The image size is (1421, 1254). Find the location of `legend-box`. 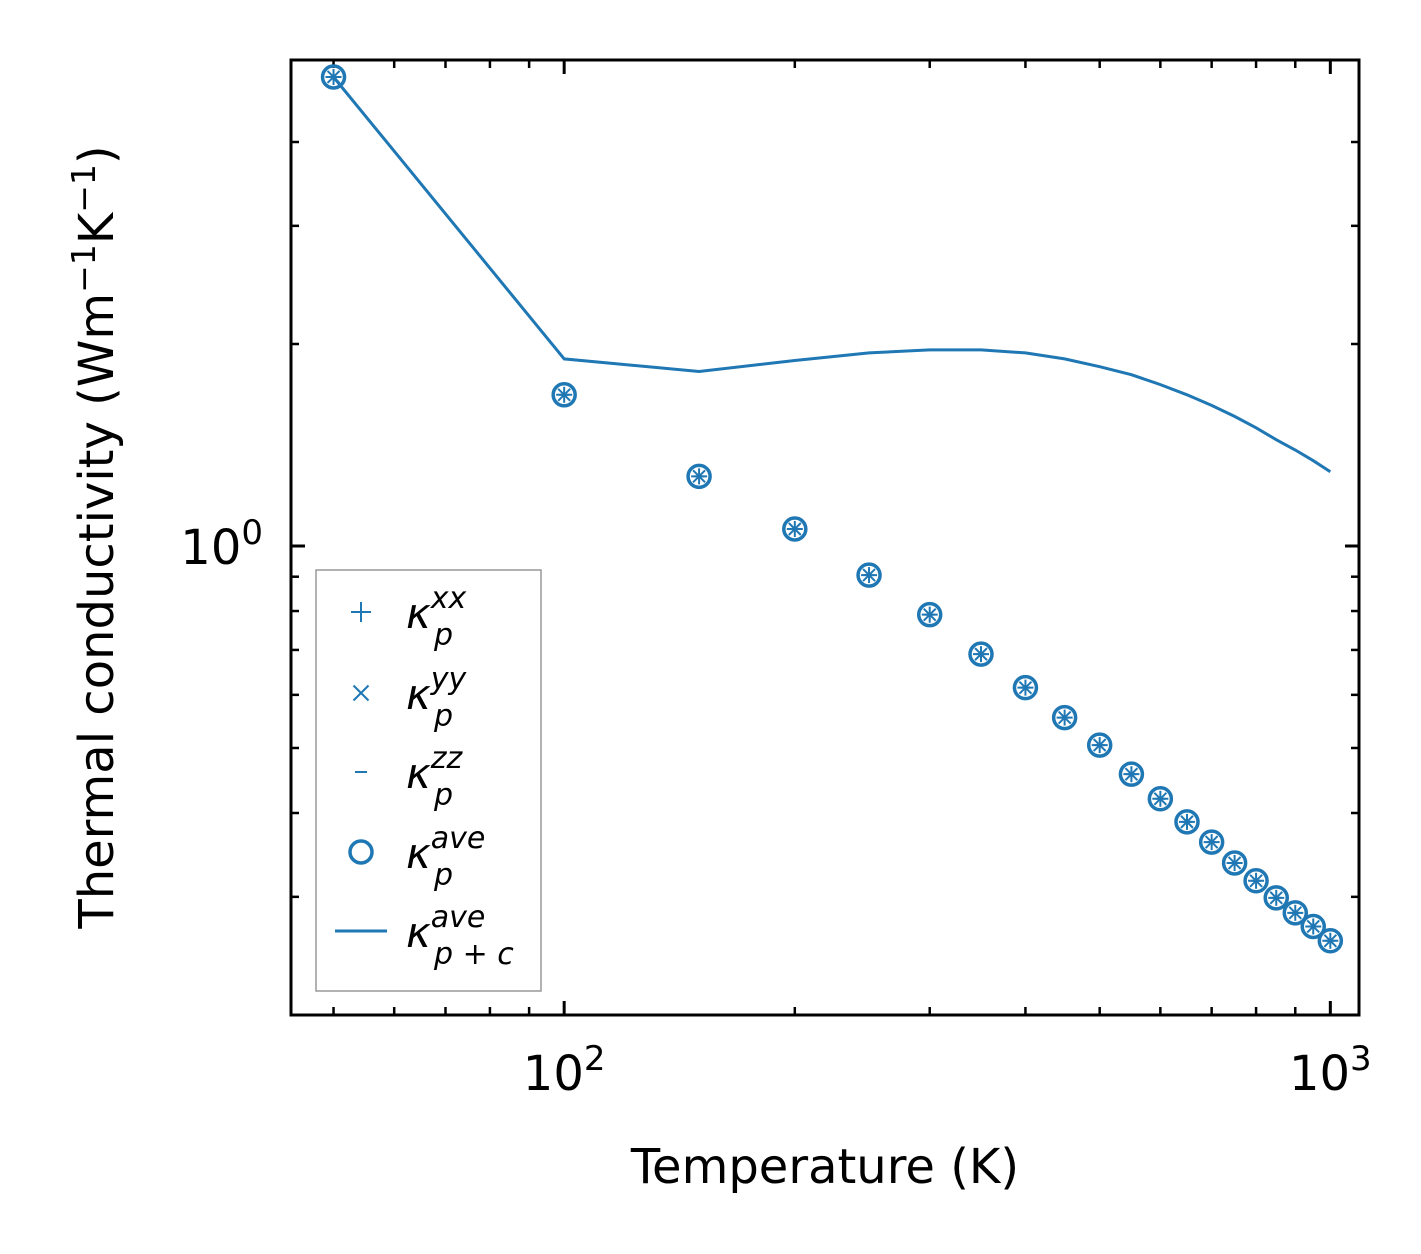

legend-box is located at coordinates (428, 780).